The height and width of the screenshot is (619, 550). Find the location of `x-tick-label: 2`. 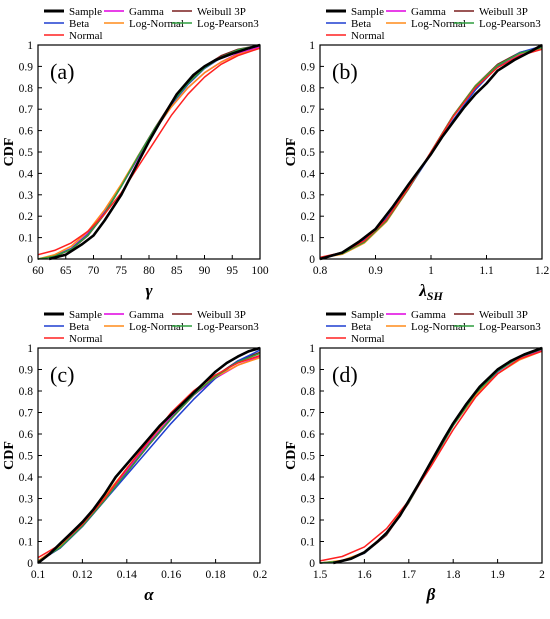

x-tick-label: 2 is located at coordinates (542, 575).